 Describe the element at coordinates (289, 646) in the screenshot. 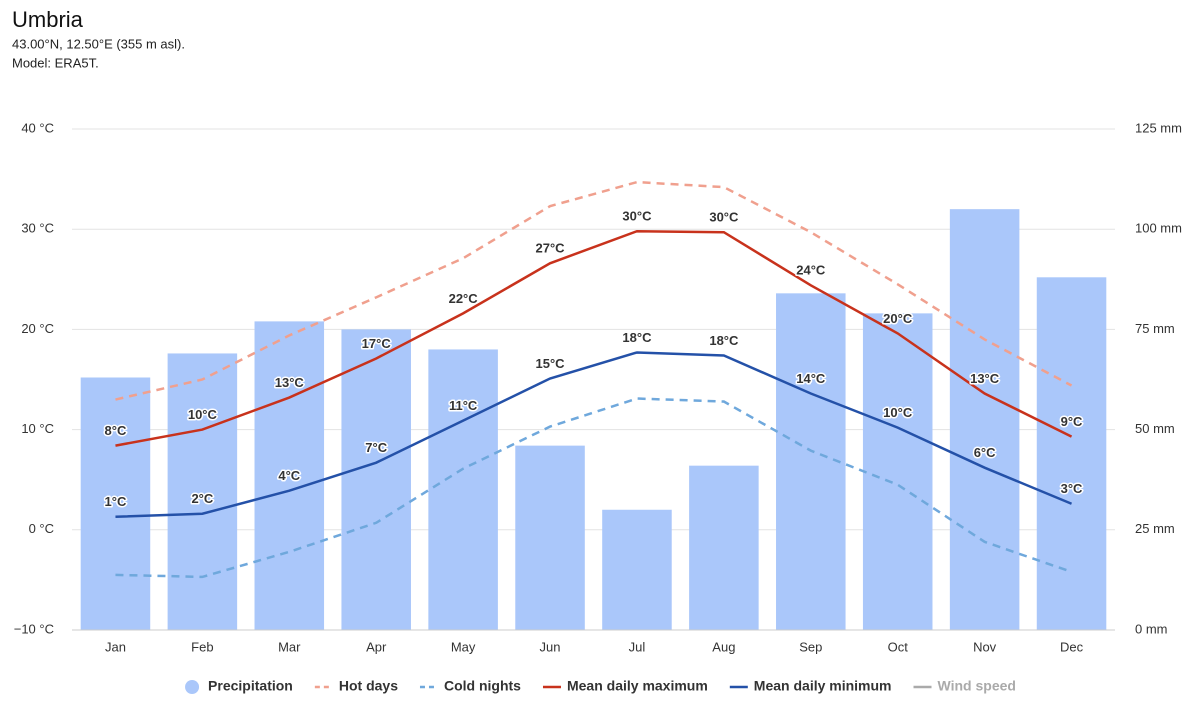

I see `x-tick-label: Mar` at that location.